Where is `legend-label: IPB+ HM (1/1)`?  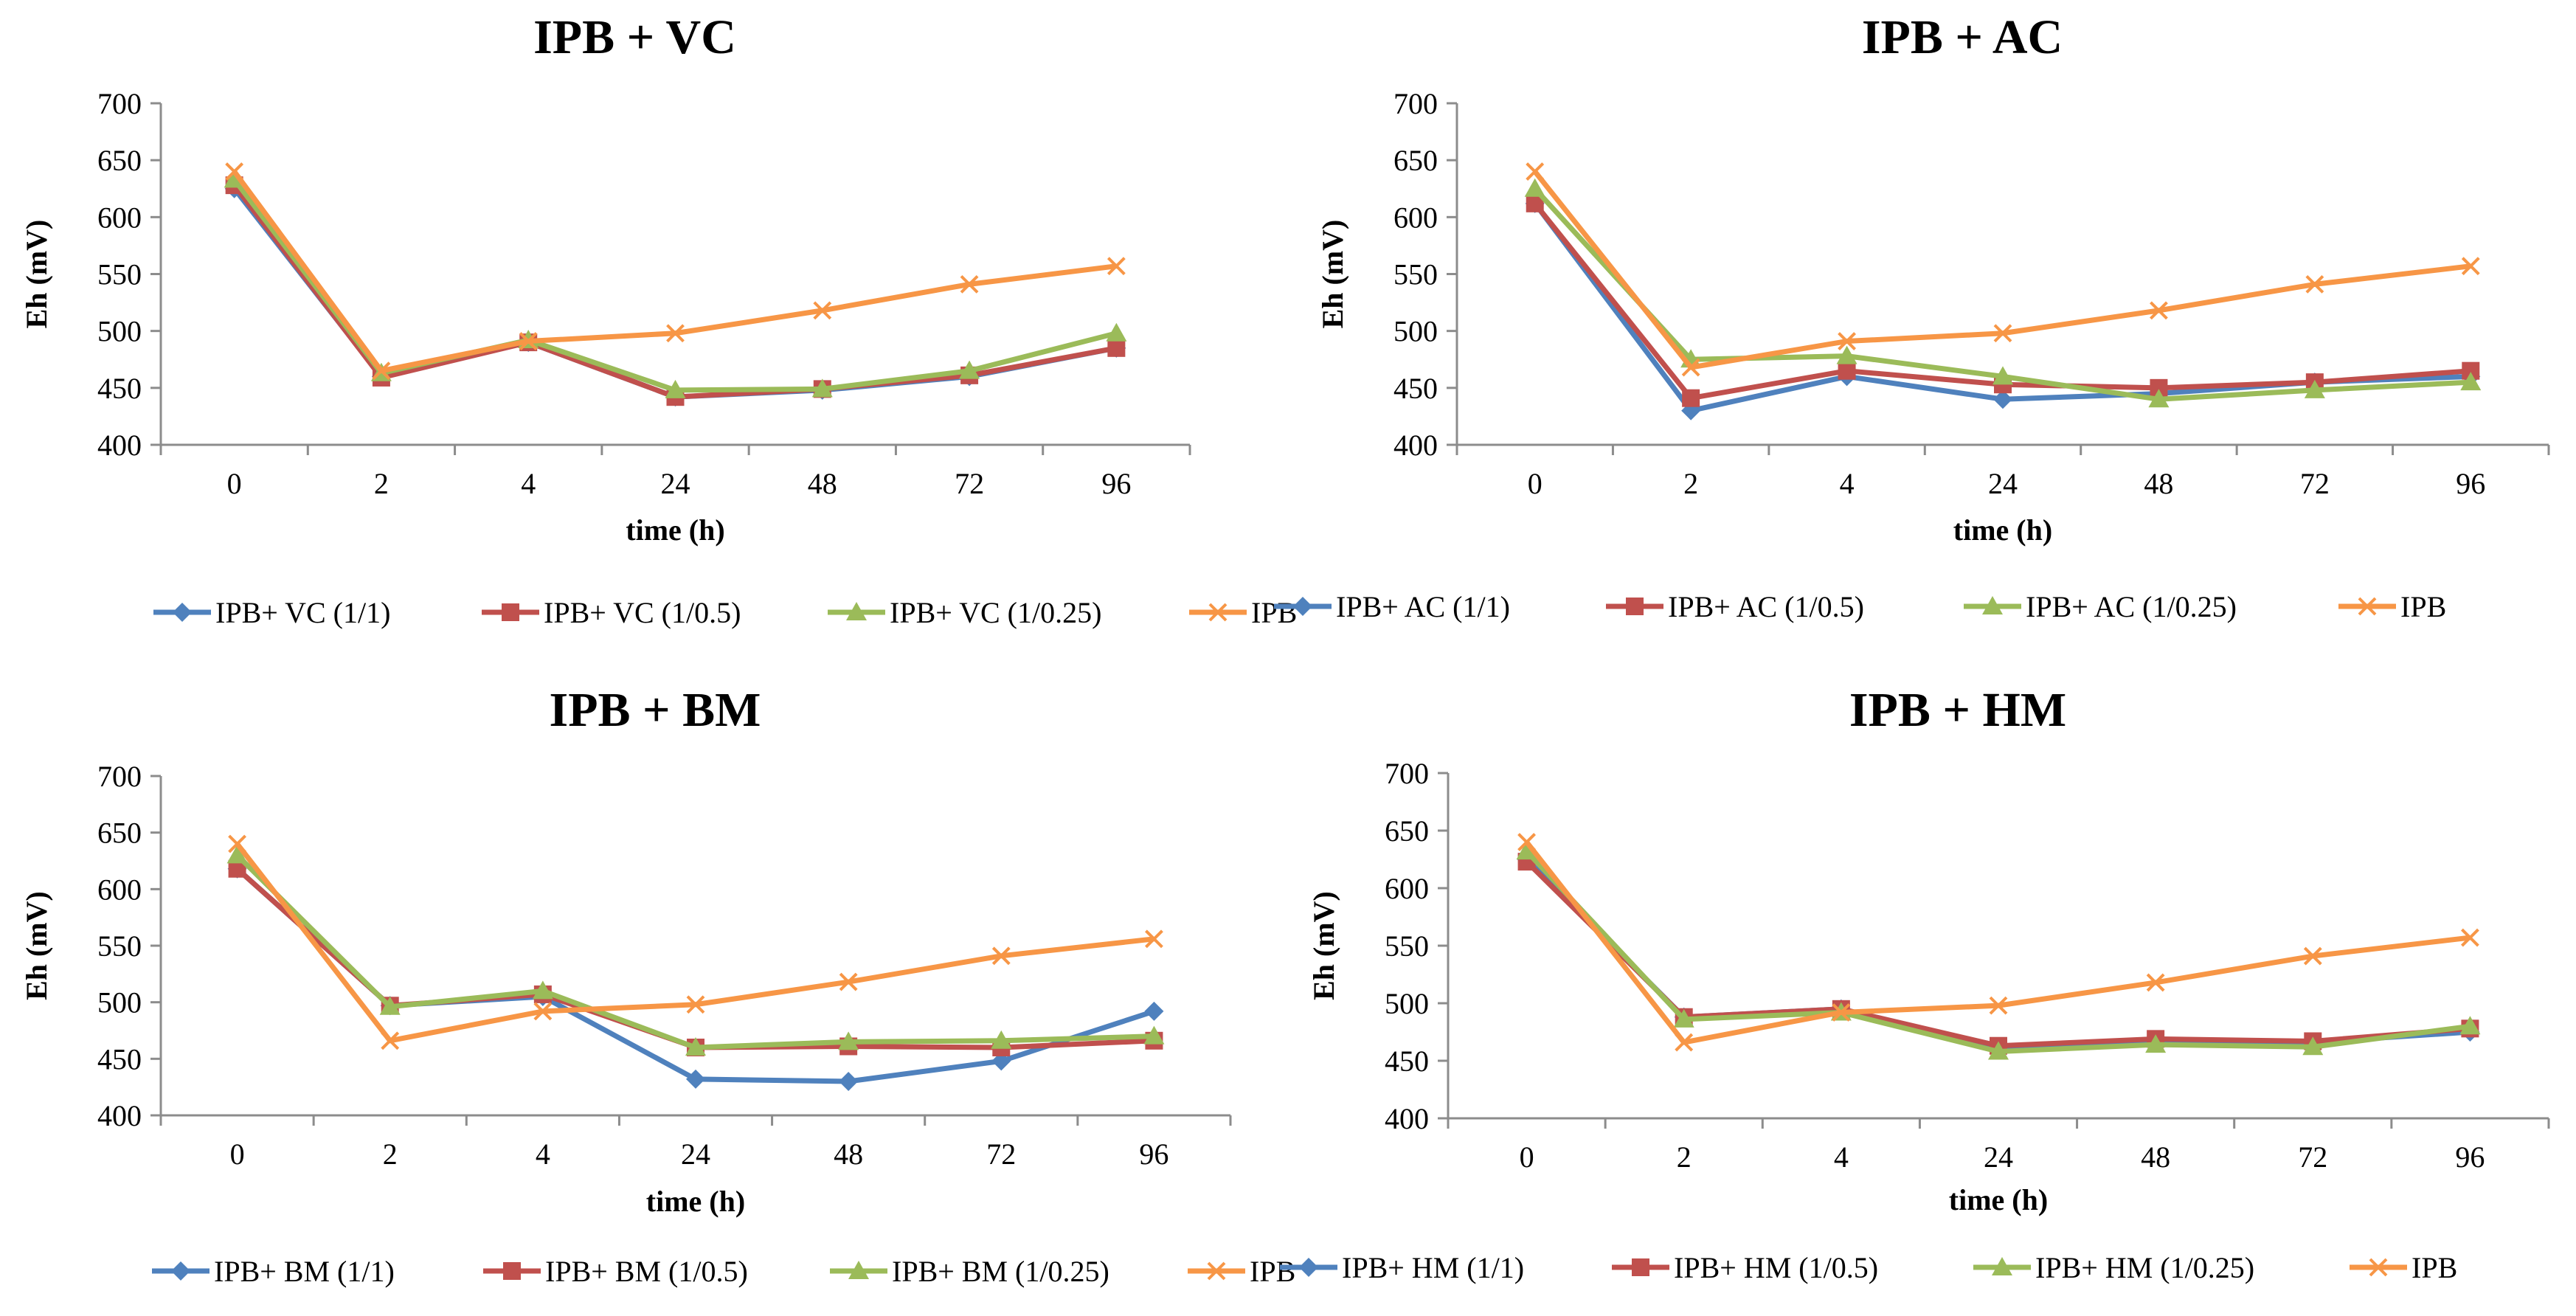
legend-label: IPB+ HM (1/1) is located at coordinates (1433, 1267).